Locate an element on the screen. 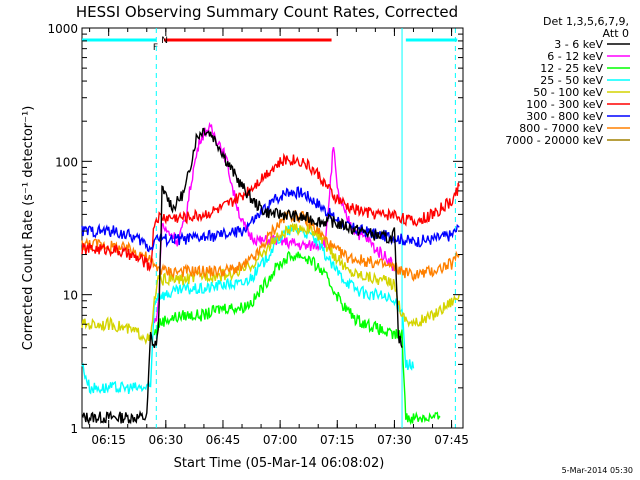 The image size is (640, 480). footer-date: 5-Mar-2014 05:30 is located at coordinates (597, 470).